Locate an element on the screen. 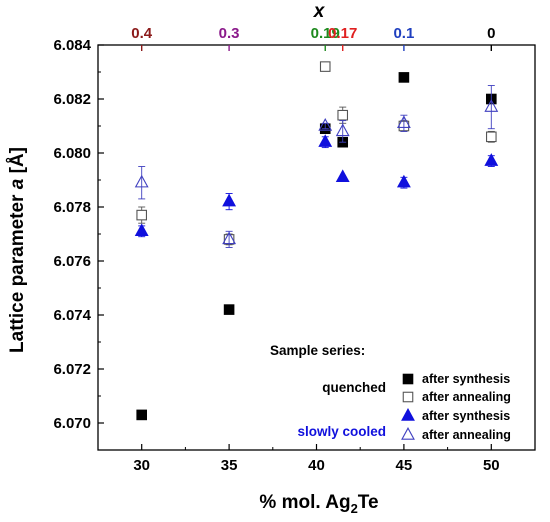 The width and height of the screenshot is (550, 522). bottom-axis: 30 35 40 45 50 is located at coordinates (316, 459).